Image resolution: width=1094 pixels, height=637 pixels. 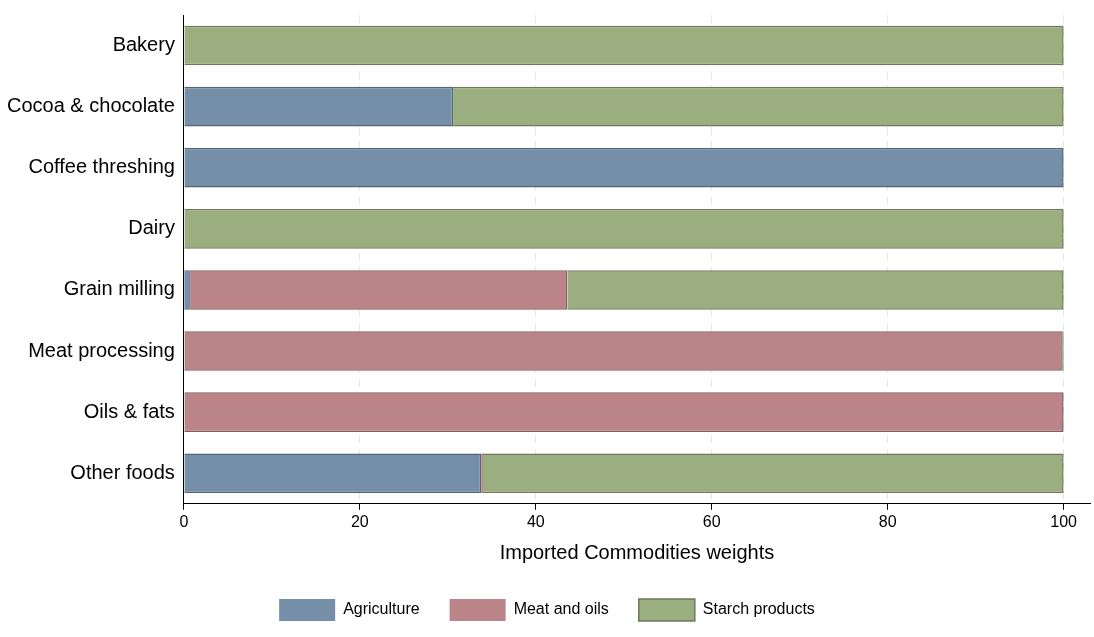 I want to click on x-tick-label: 100, so click(x=1064, y=521).